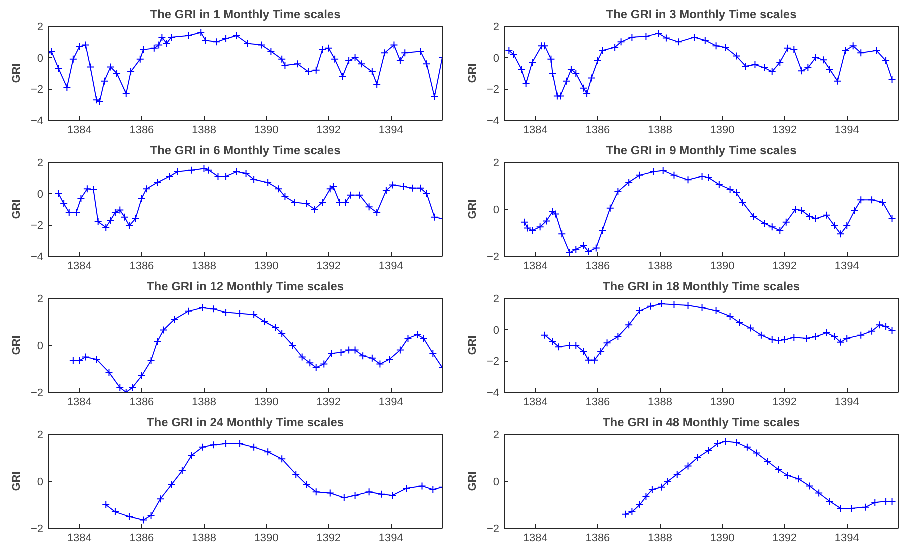  Describe the element at coordinates (701, 423) in the screenshot. I see `chart-title: The GRI in 48 Monthly Time scales` at that location.